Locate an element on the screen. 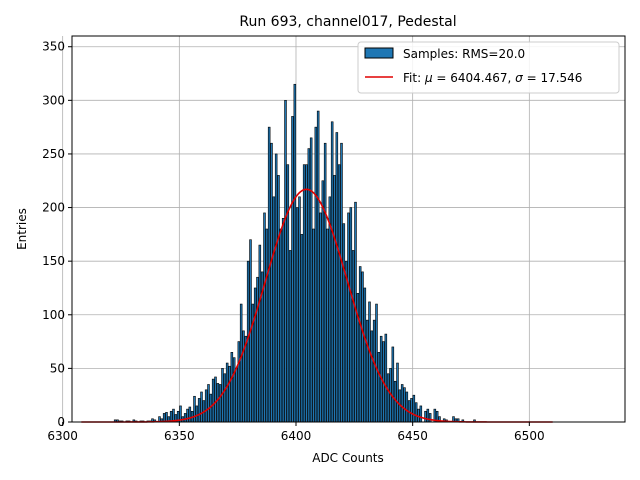 Image resolution: width=640 pixels, height=480 pixels. y-tick-label: 350 is located at coordinates (53, 47).